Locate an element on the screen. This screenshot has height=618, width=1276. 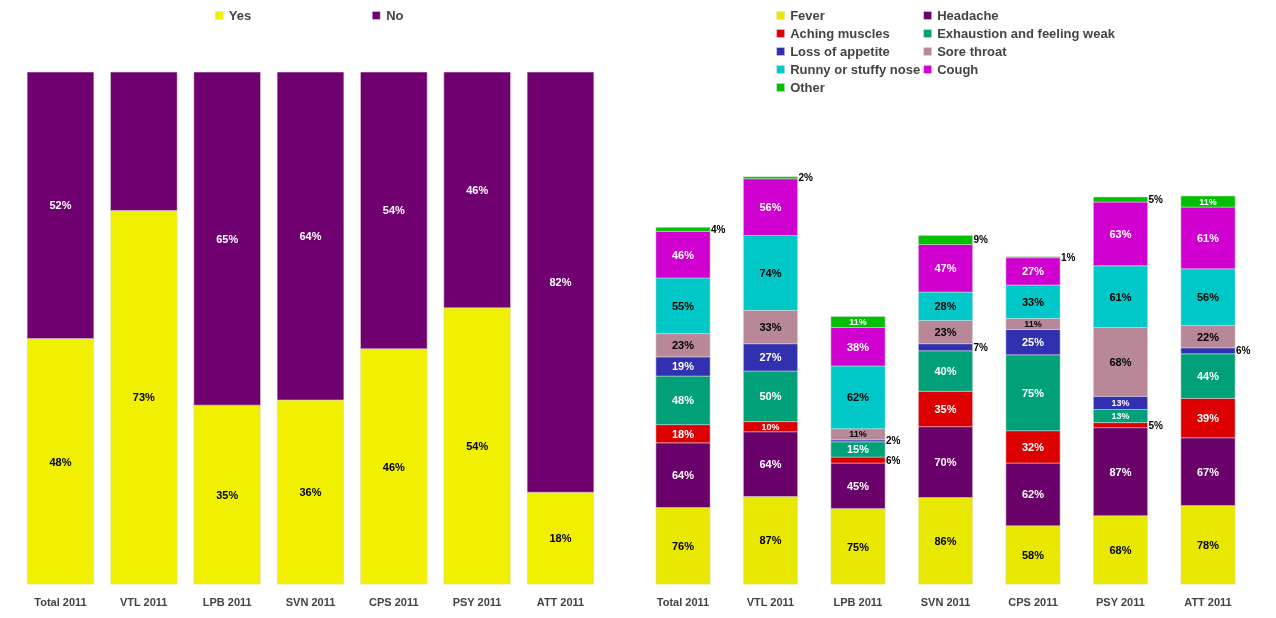
data-label: 47% is located at coordinates (945, 268).